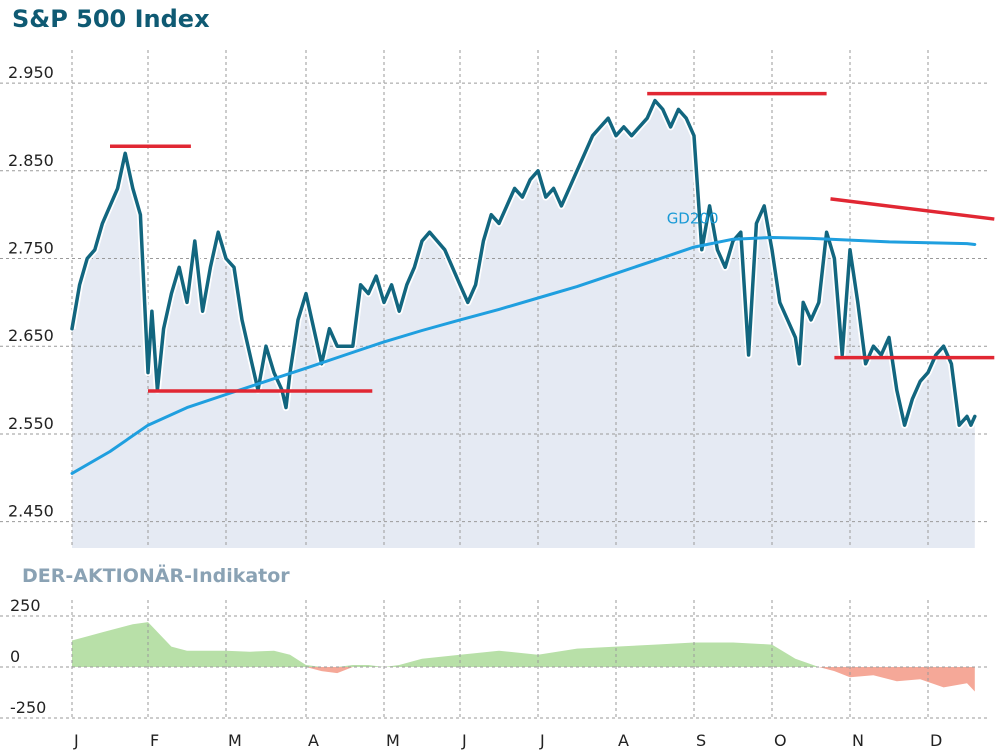 The image size is (1000, 755). Describe the element at coordinates (31, 335) in the screenshot. I see `y-tick-label: 2.650` at that location.